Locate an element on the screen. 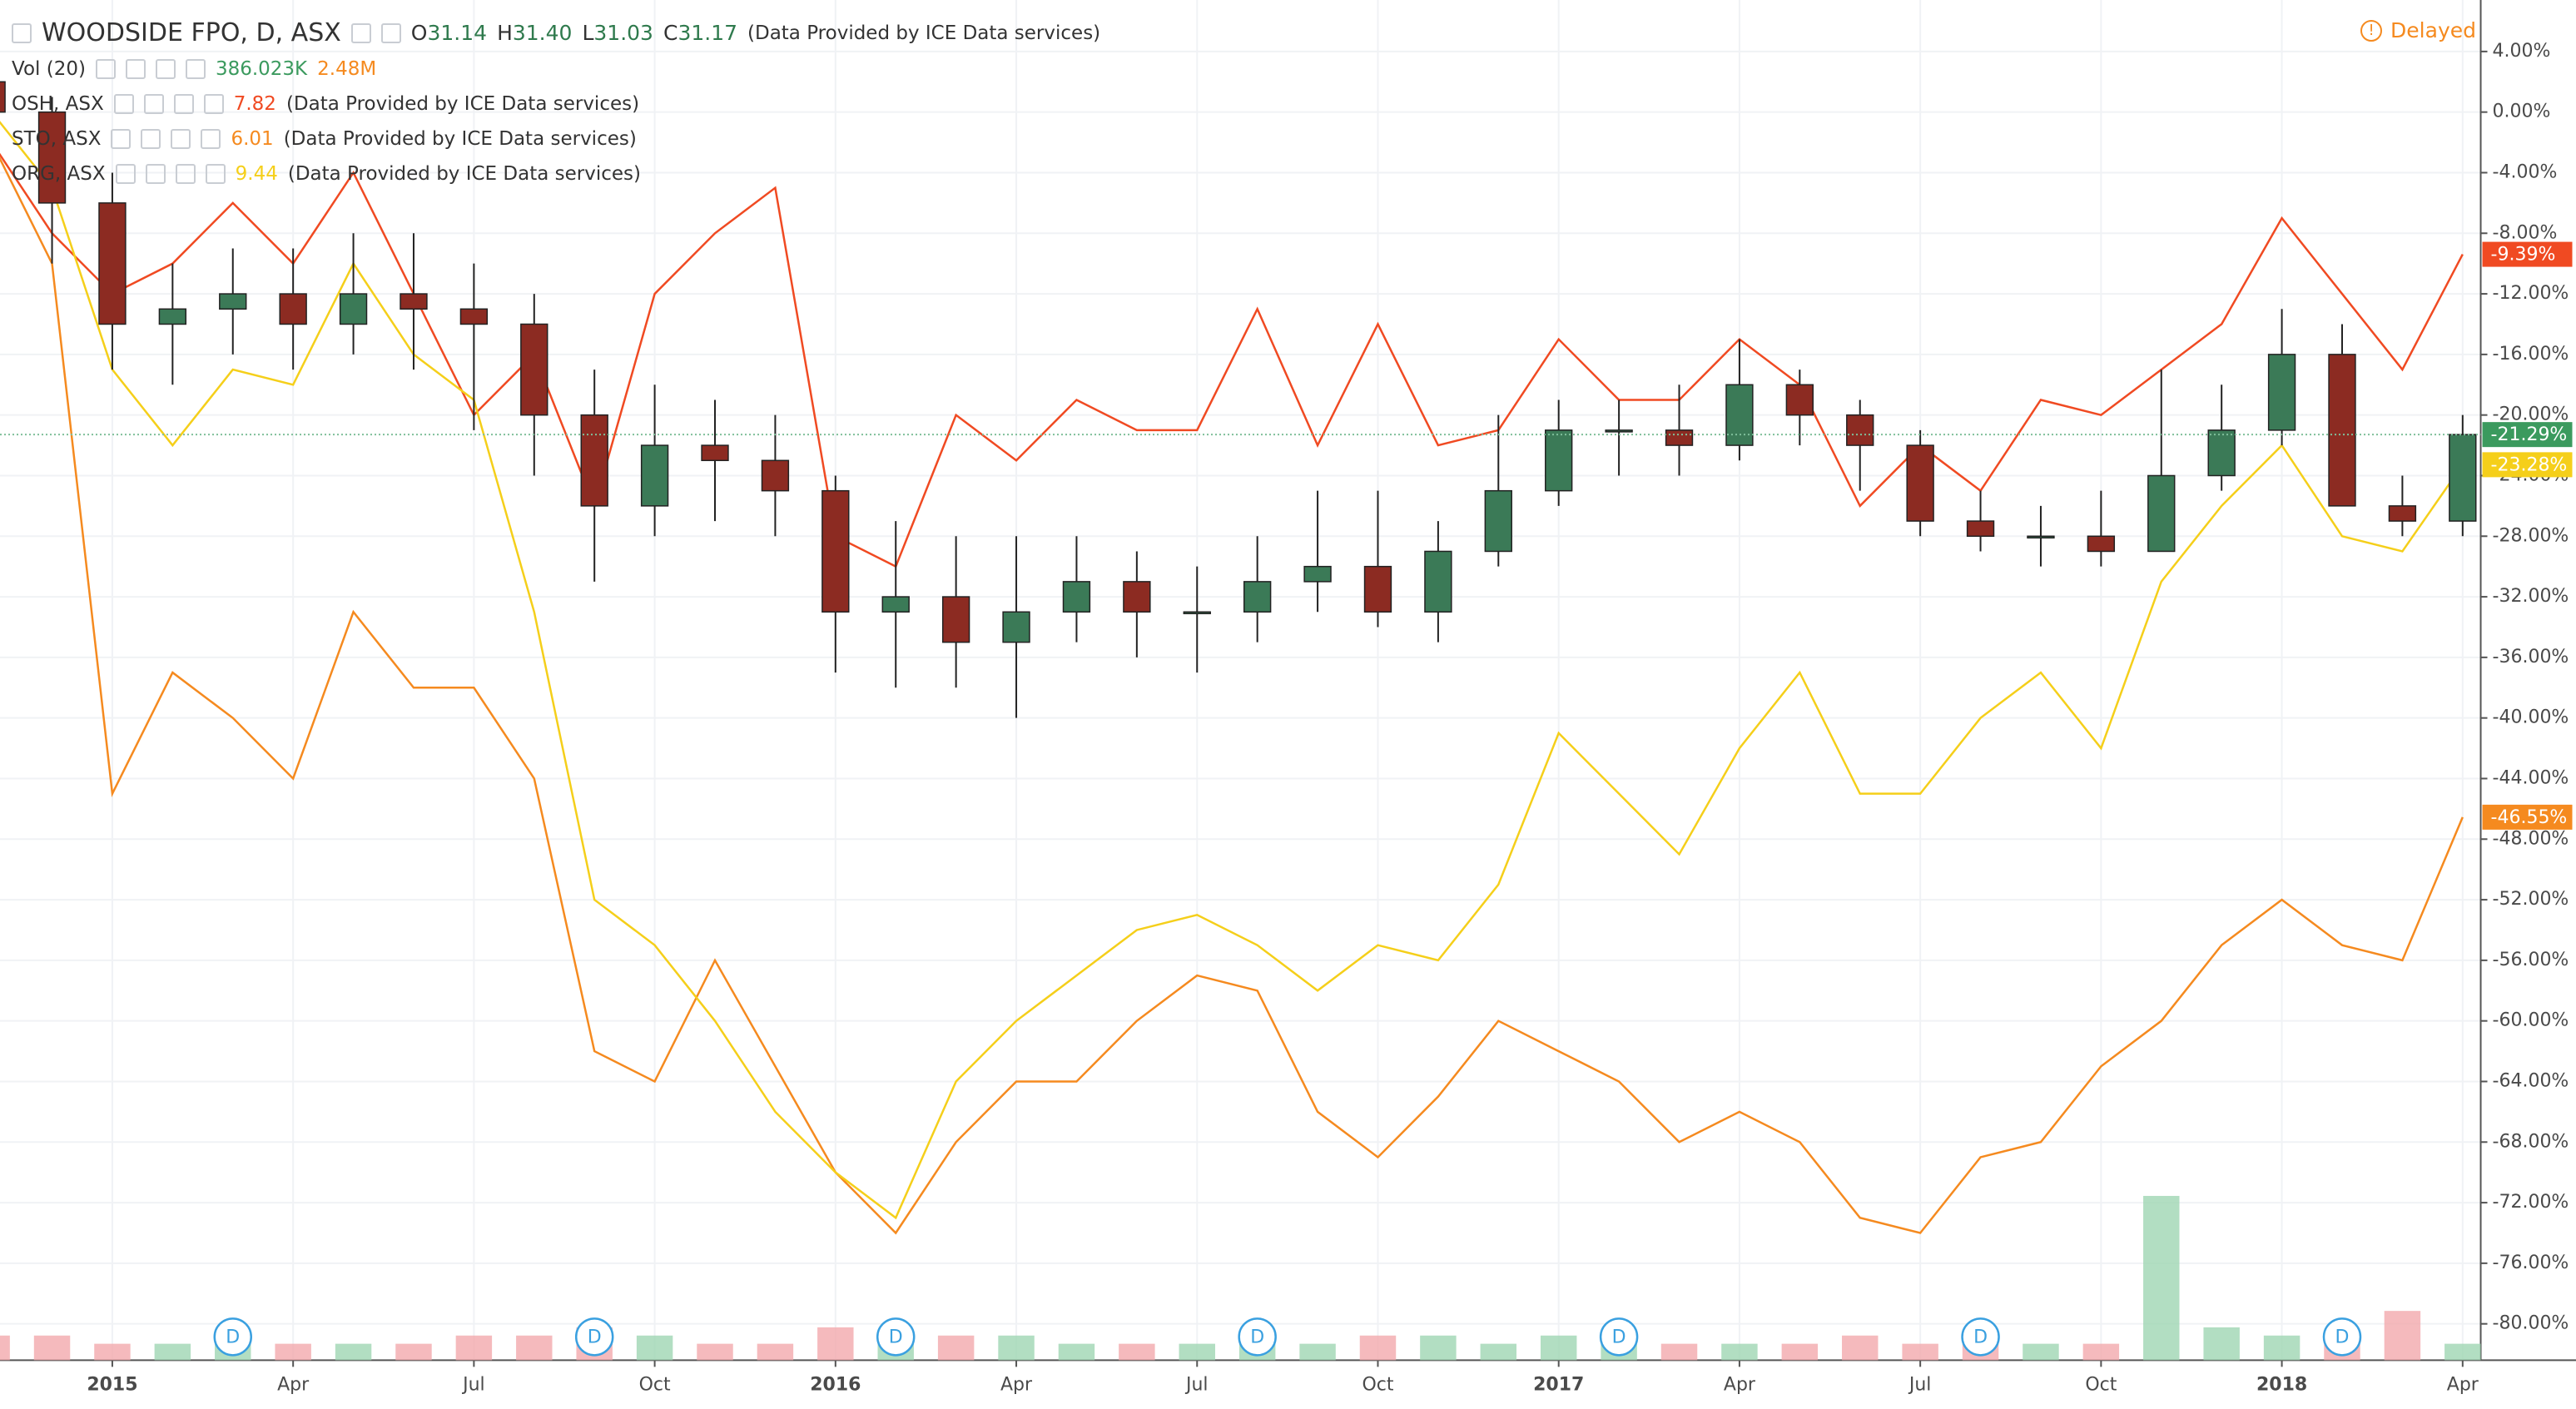 Image resolution: width=2576 pixels, height=1409 pixels. last-value-label: -46.55% is located at coordinates (2529, 818).